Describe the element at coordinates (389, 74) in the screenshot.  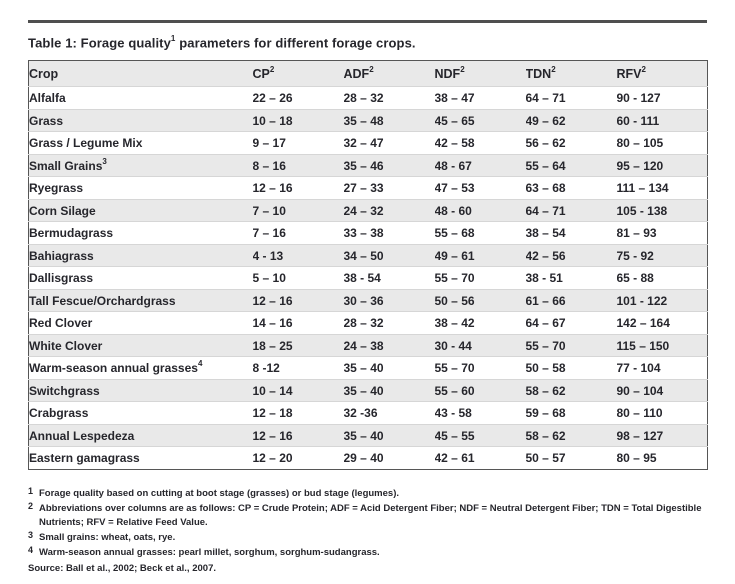
I see `column-header-adf: ADF2` at that location.